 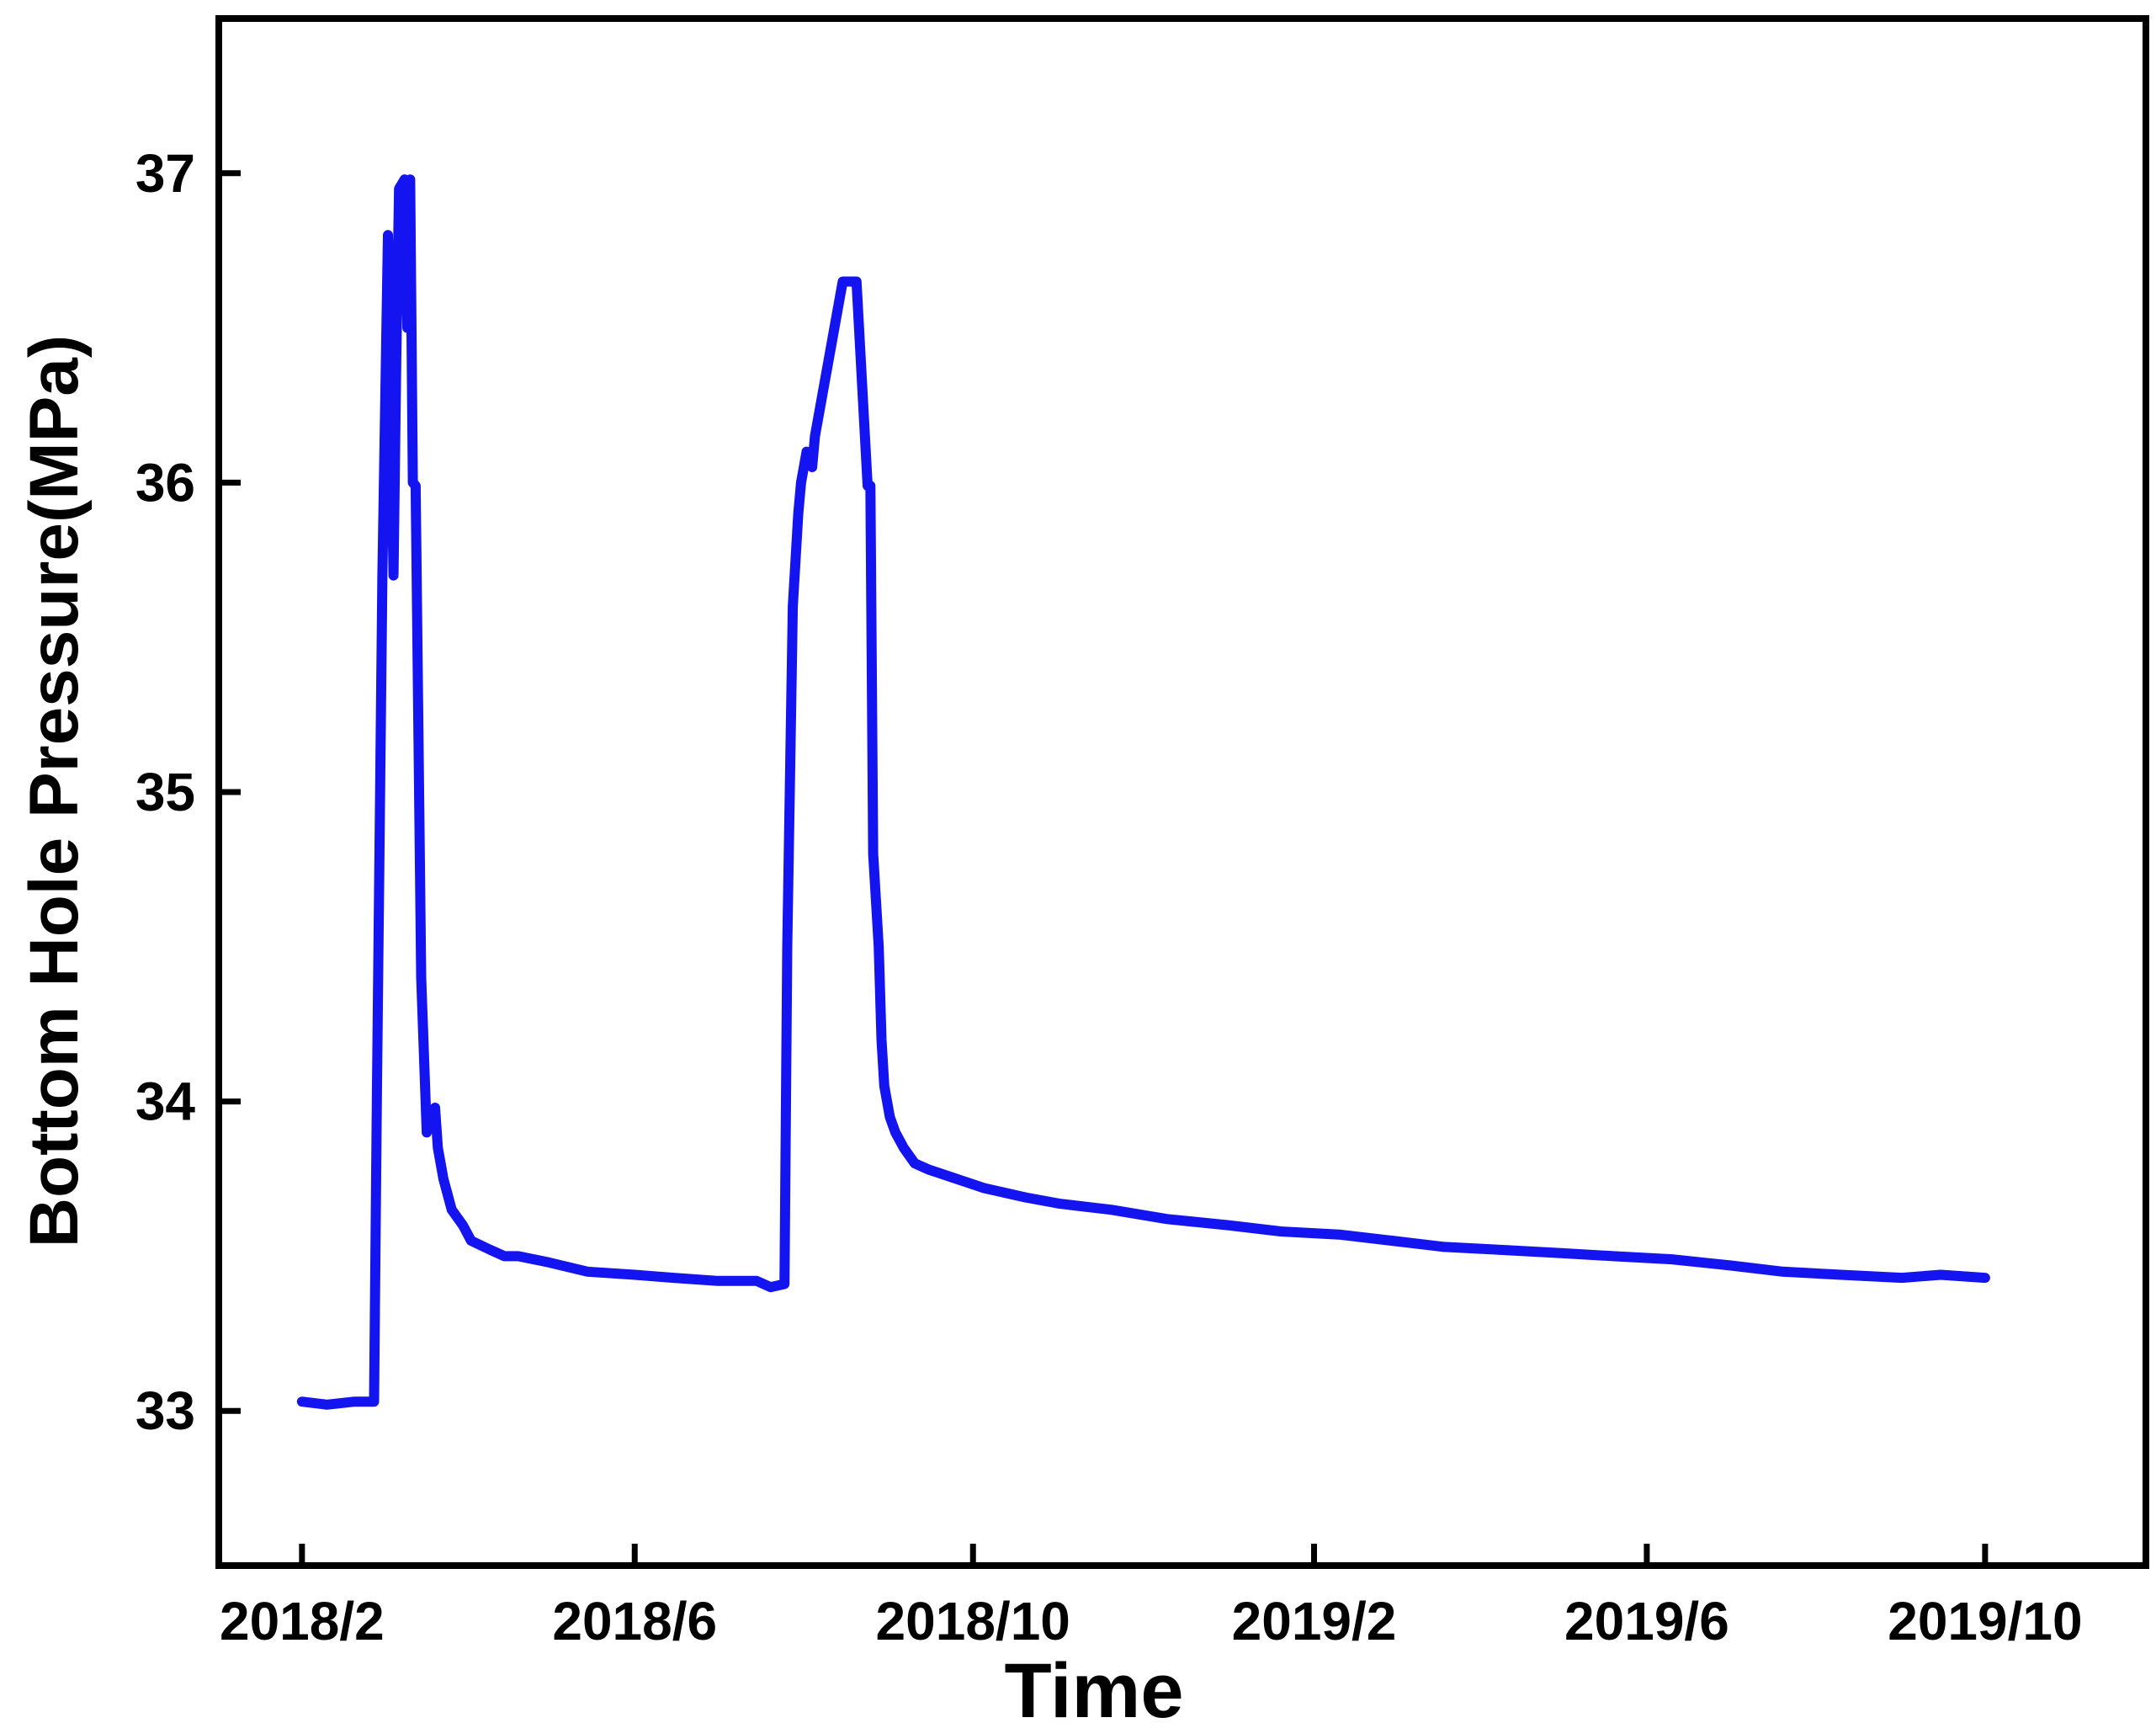 I want to click on y-tick-label: 36, so click(x=165, y=483).